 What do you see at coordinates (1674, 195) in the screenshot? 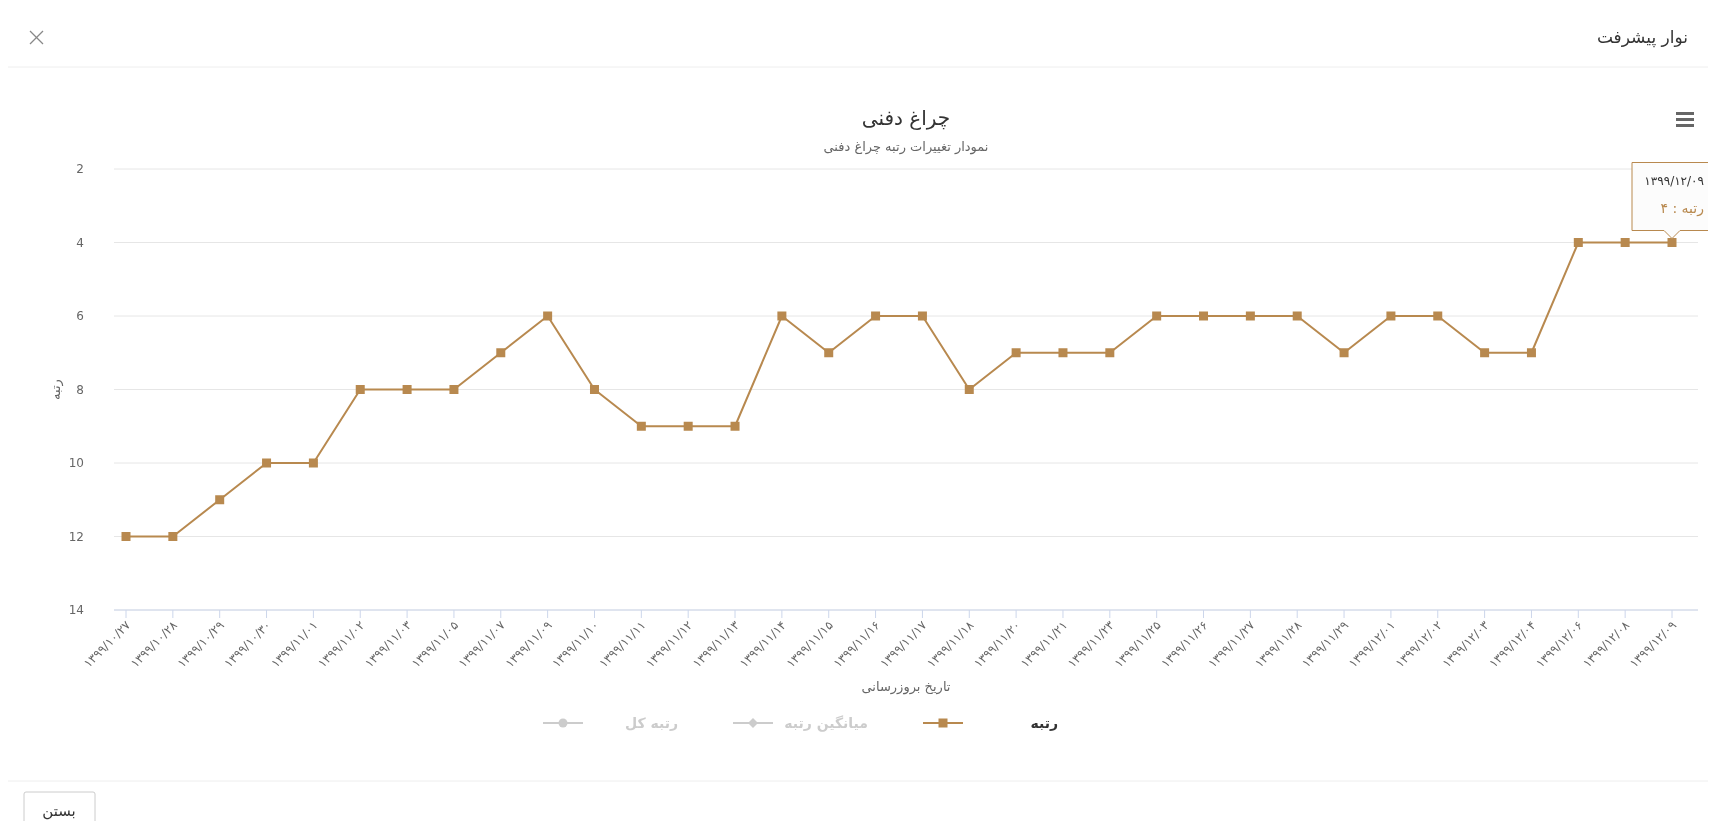
I see `annotation: ۱۳۹۹/۱۲/۰۹ رتبه : ۴` at bounding box center [1674, 195].